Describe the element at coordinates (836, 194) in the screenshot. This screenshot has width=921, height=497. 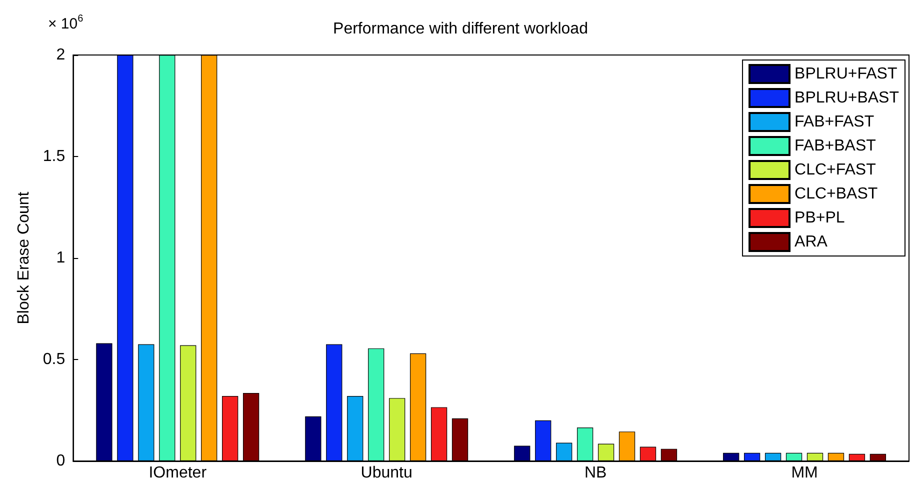
I see `legend-label: CLC+BAST` at that location.